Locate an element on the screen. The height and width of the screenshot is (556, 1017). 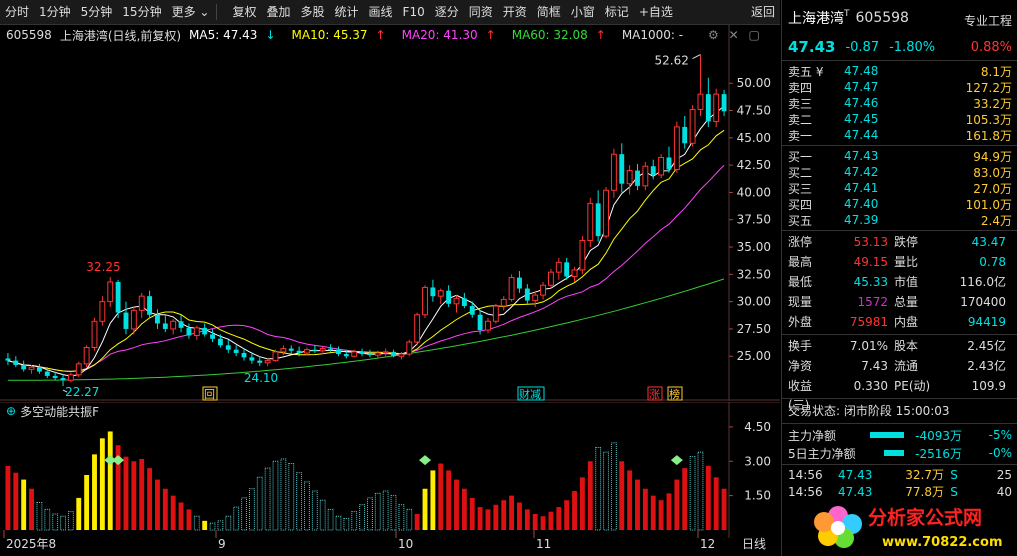
y-tick-label: 47.50 is located at coordinates (754, 111).